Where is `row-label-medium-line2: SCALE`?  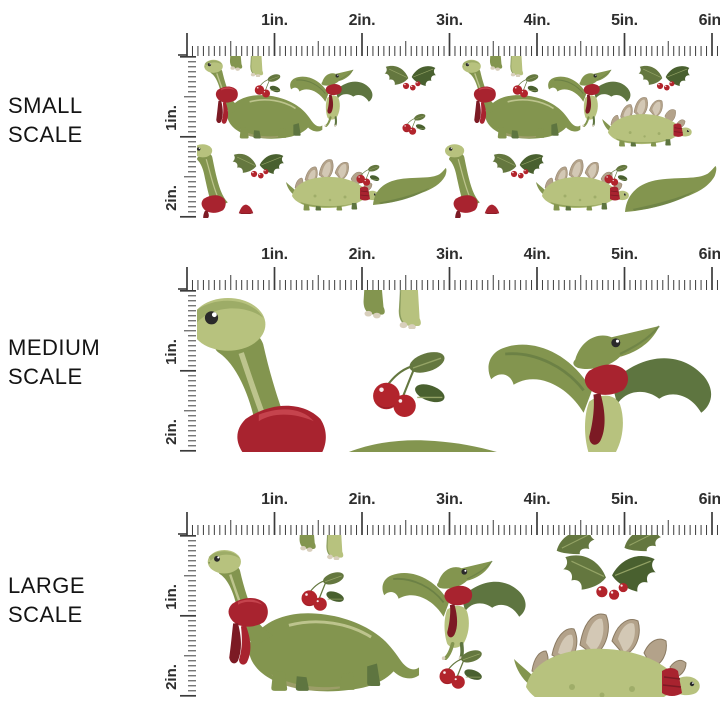 row-label-medium-line2: SCALE is located at coordinates (45, 376).